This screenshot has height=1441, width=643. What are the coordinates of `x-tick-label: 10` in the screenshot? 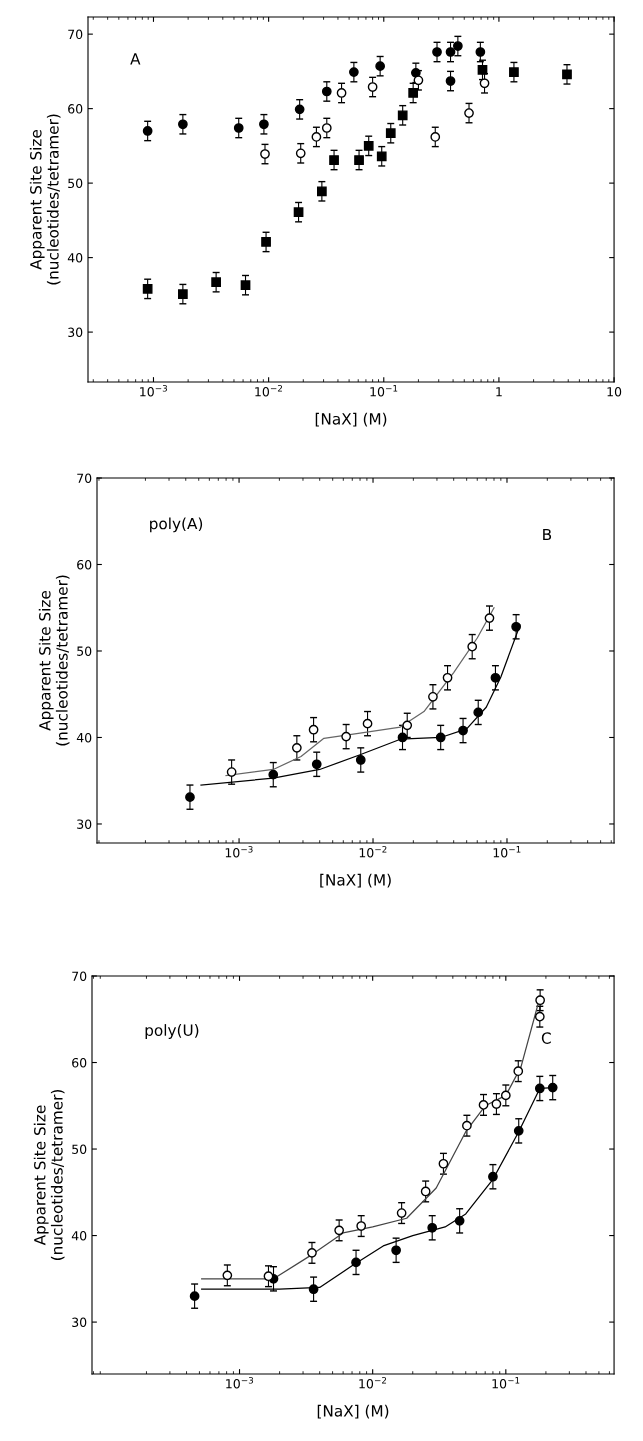 It's located at (614, 392).